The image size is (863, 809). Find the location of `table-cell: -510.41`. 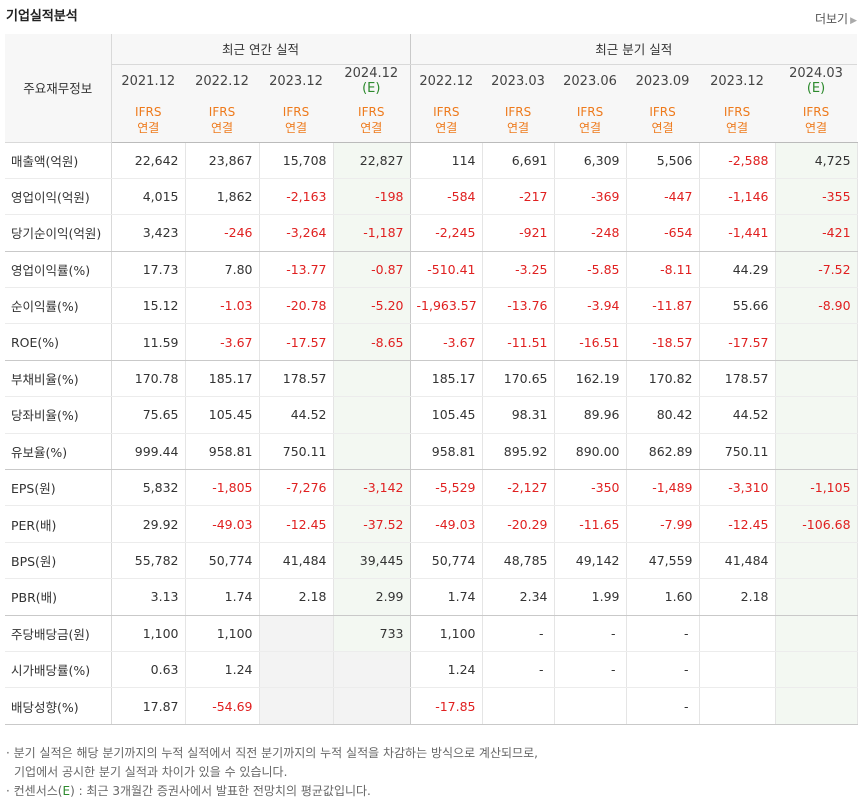

table-cell: -510.41 is located at coordinates (446, 270).